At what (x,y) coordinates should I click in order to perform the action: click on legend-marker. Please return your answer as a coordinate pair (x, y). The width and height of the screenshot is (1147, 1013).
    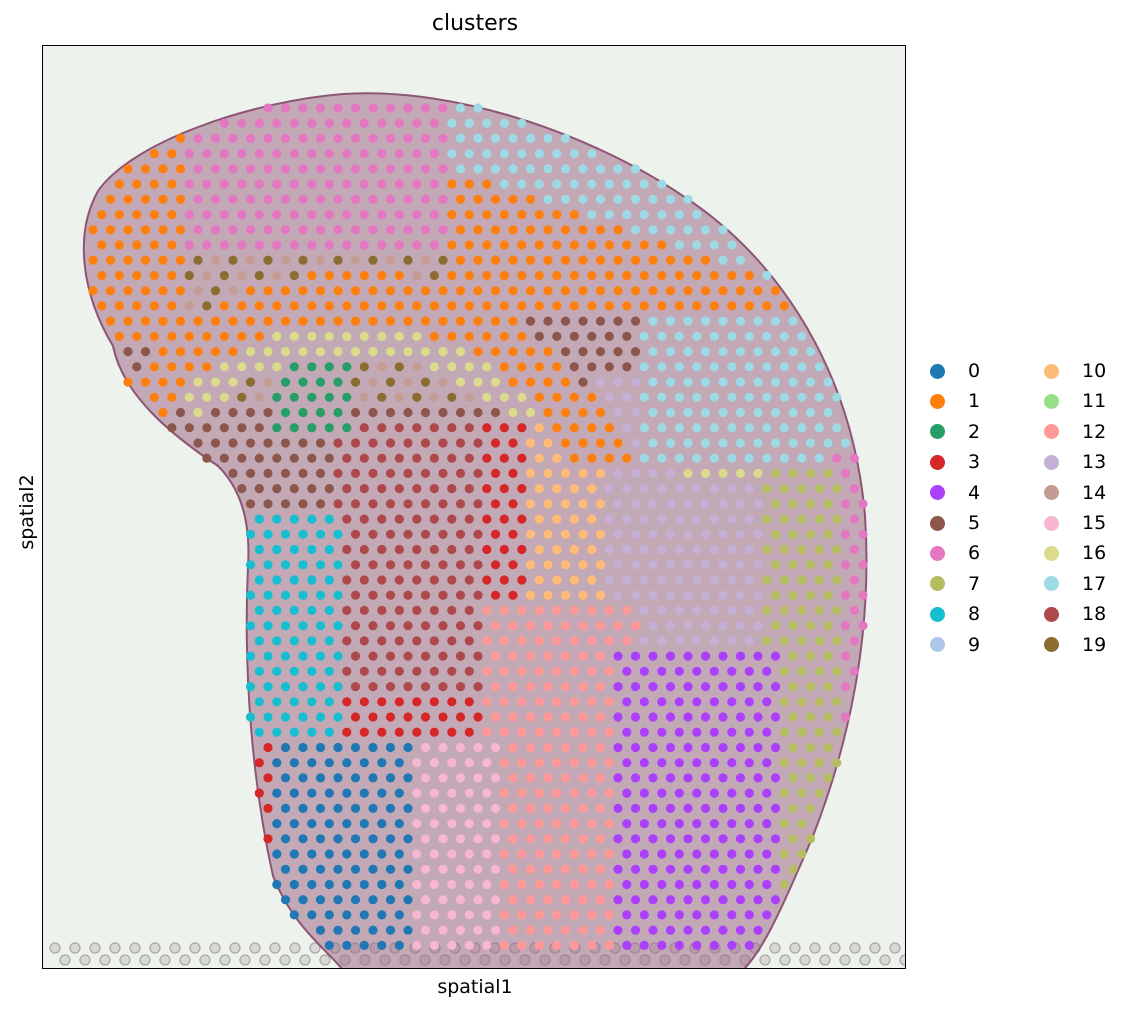
    Looking at the image, I should click on (1051, 523).